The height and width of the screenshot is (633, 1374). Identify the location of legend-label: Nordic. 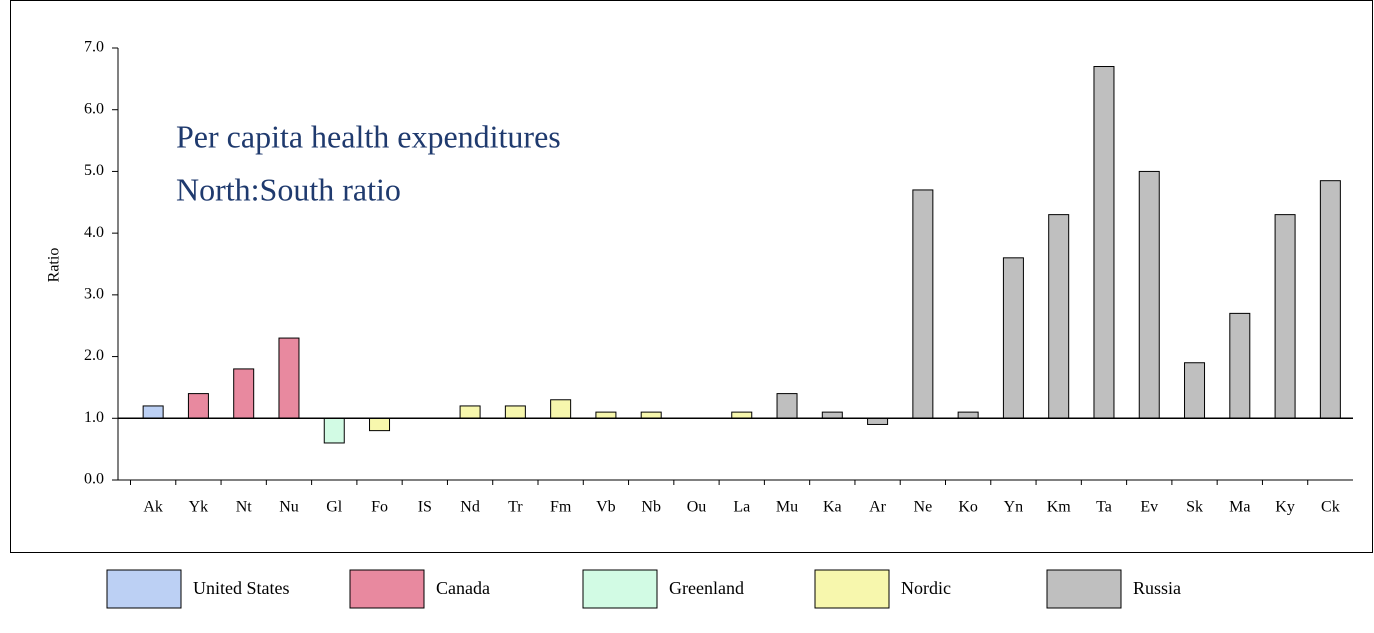
(926, 588).